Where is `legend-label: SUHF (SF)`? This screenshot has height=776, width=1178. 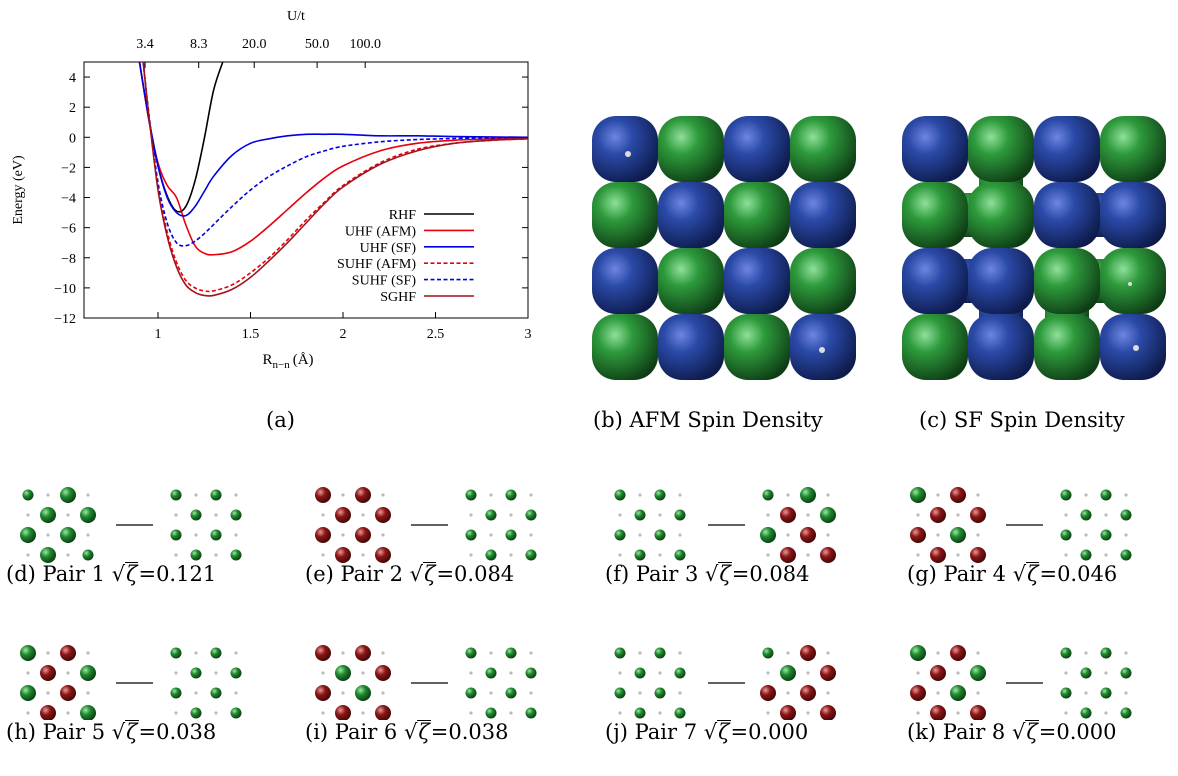
legend-label: SUHF (SF) is located at coordinates (384, 281).